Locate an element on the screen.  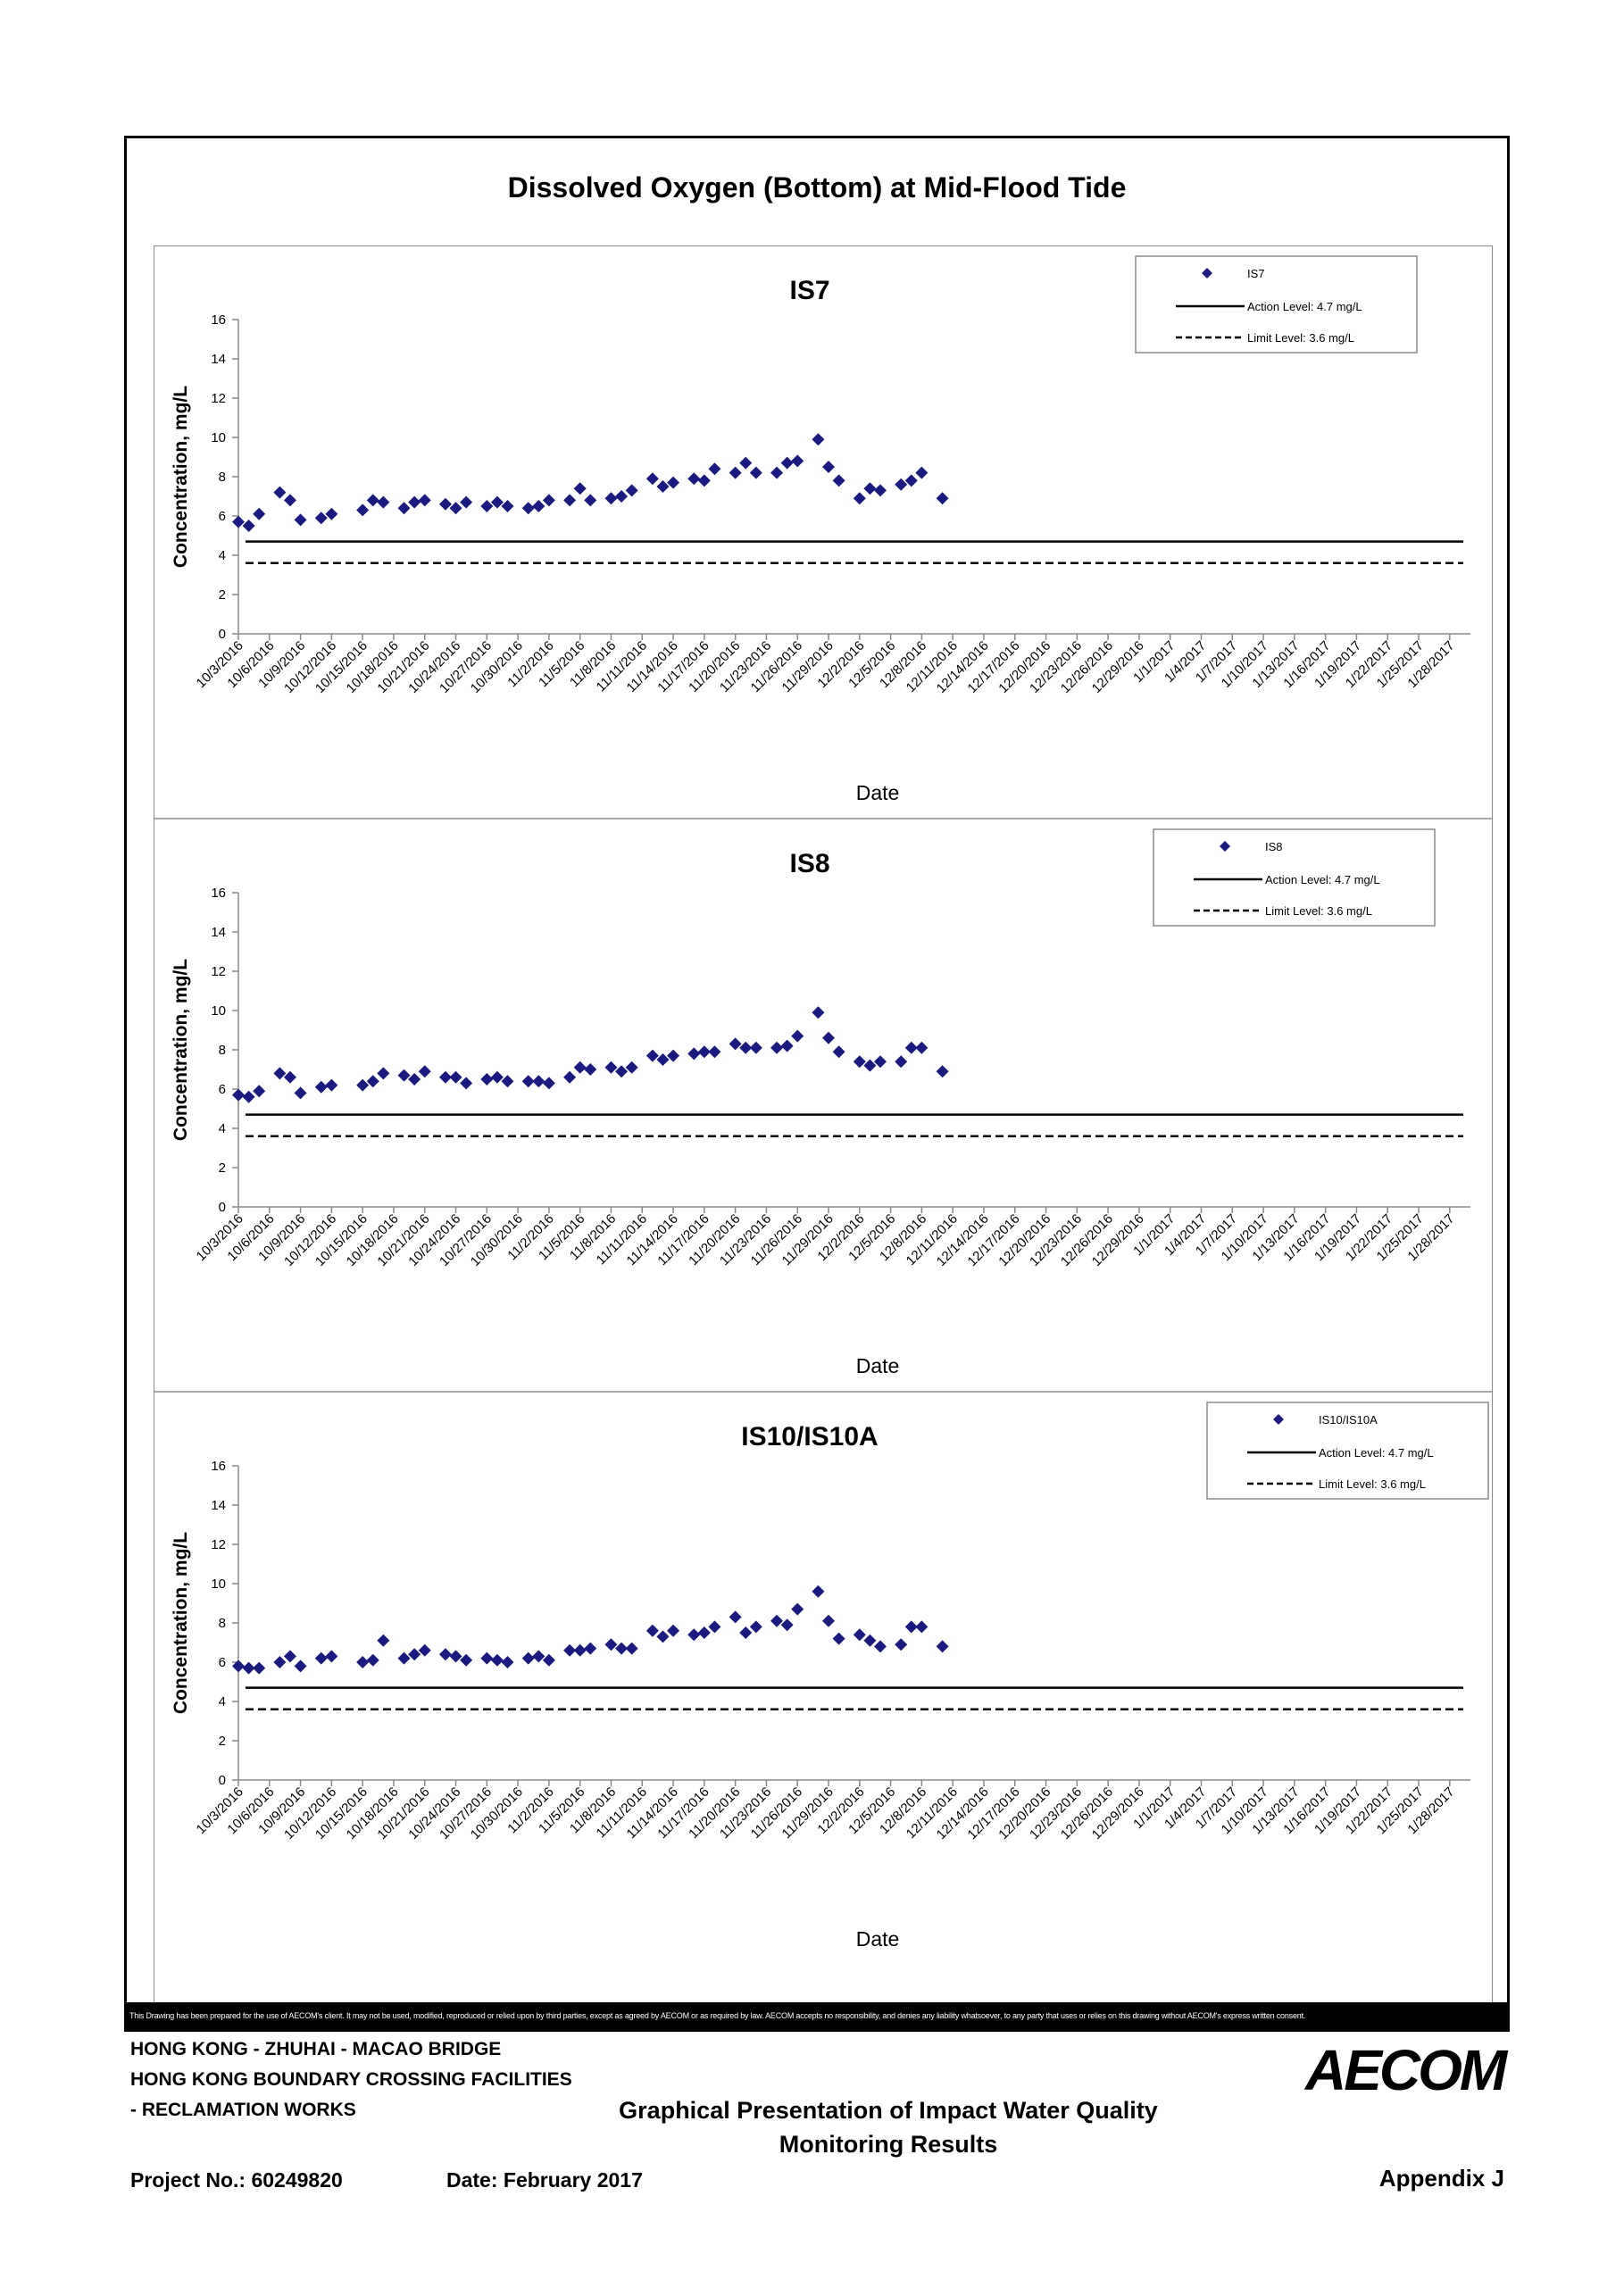
chart-title: IS8 is located at coordinates (809, 863).